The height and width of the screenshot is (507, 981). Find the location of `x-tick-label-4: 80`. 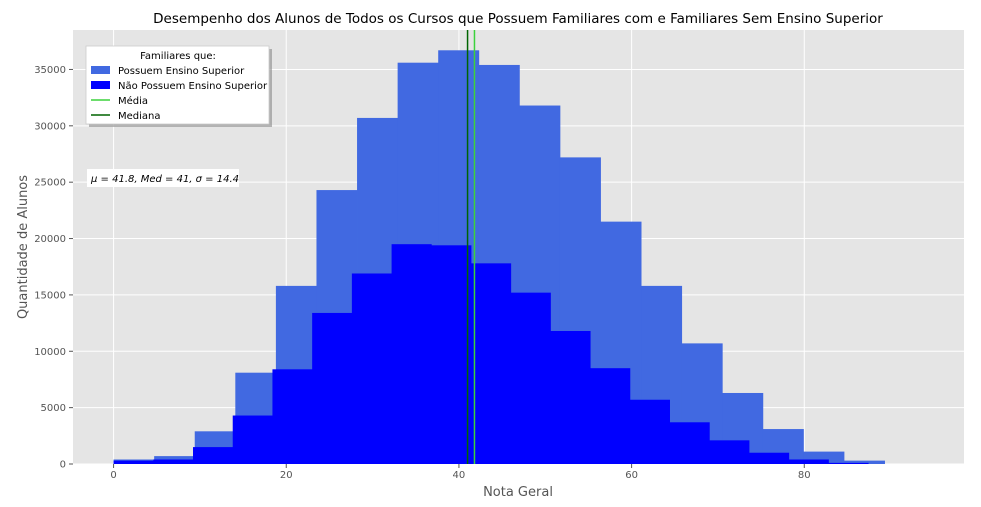

x-tick-label-4: 80 is located at coordinates (804, 475).